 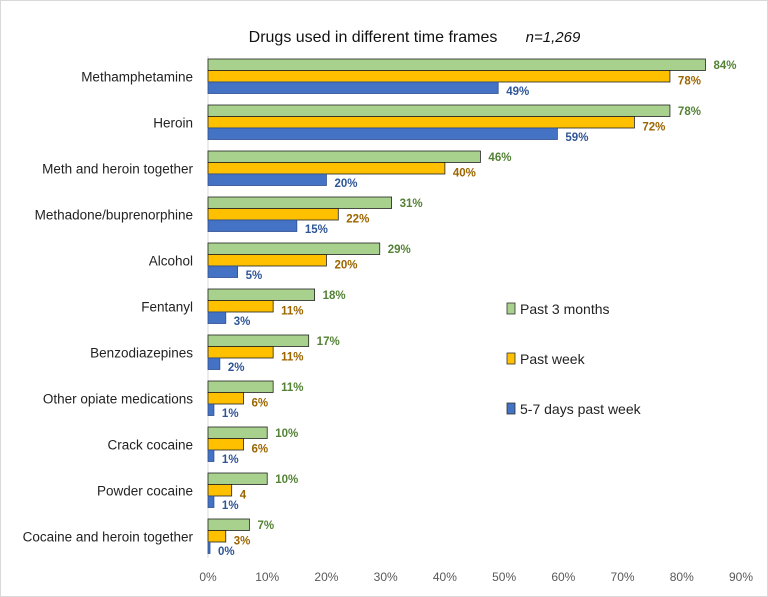 What do you see at coordinates (167, 306) in the screenshot?
I see `category-label: Fentanyl` at bounding box center [167, 306].